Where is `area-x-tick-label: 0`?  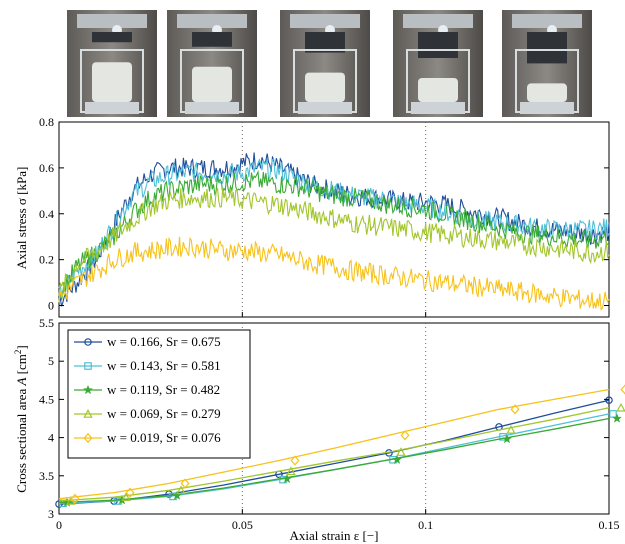 area-x-tick-label: 0 is located at coordinates (59, 525).